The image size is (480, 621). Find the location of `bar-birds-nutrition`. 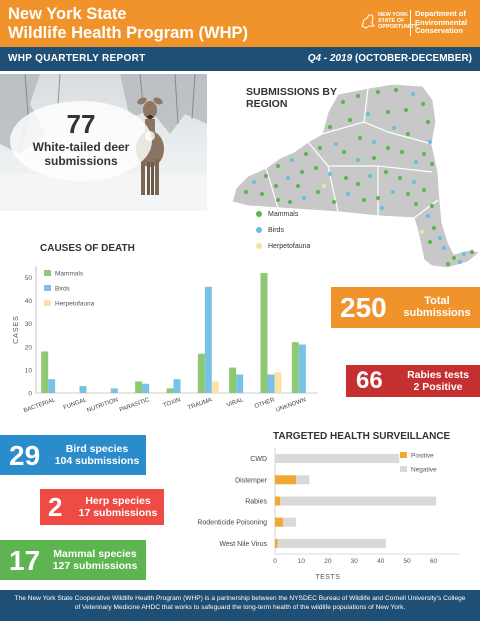

bar-birds-nutrition is located at coordinates (114, 390).